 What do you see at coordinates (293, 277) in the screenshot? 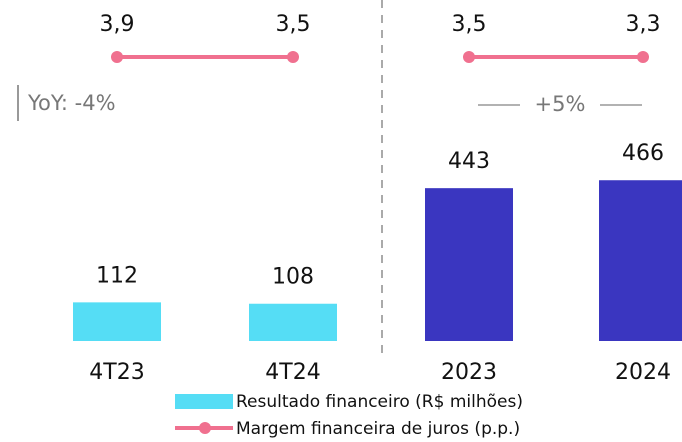
I see `data-label: 108` at bounding box center [293, 277].